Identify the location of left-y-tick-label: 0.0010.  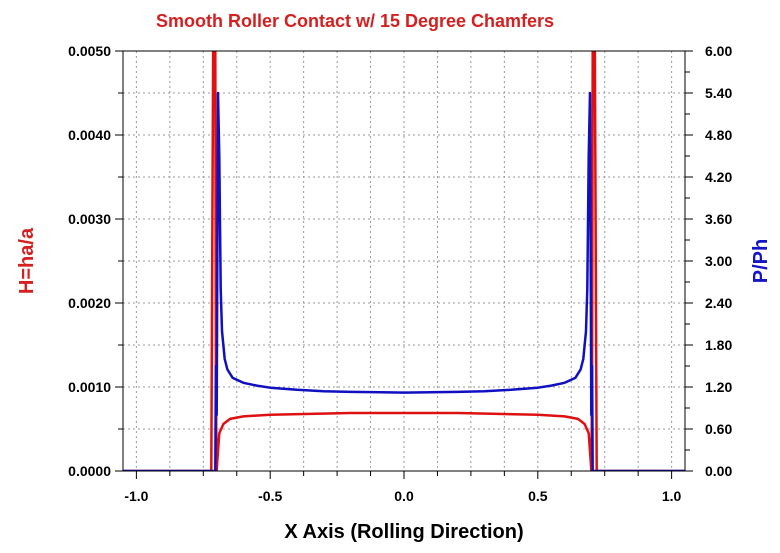
(89, 387).